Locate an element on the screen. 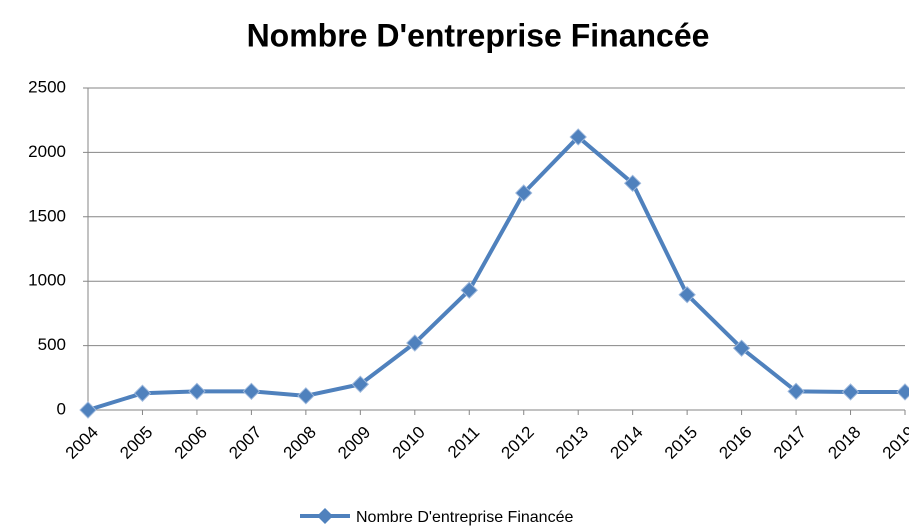 Image resolution: width=909 pixels, height=529 pixels. x-tick-label: 2013 is located at coordinates (572, 443).